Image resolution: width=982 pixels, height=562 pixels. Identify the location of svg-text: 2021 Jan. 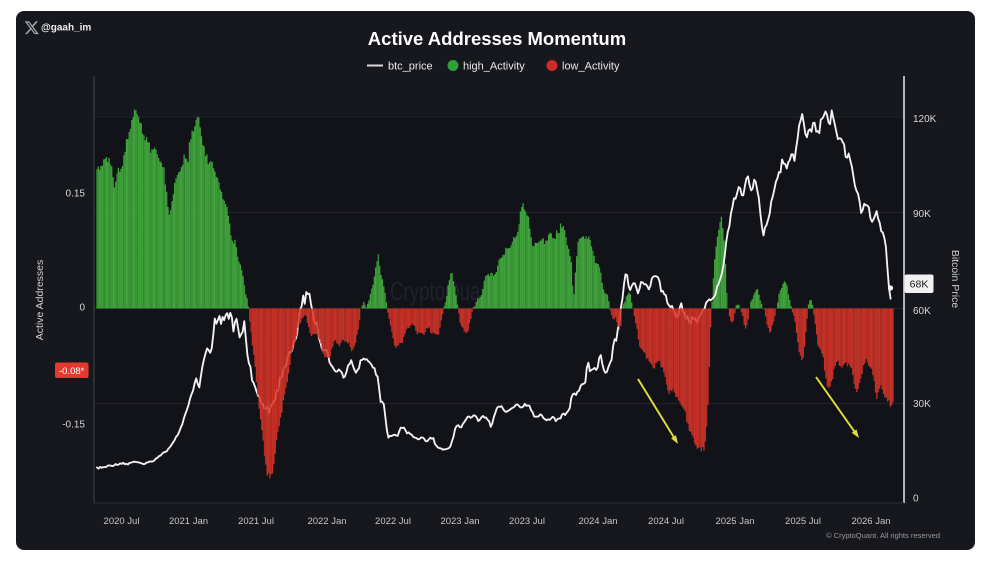
(188, 521).